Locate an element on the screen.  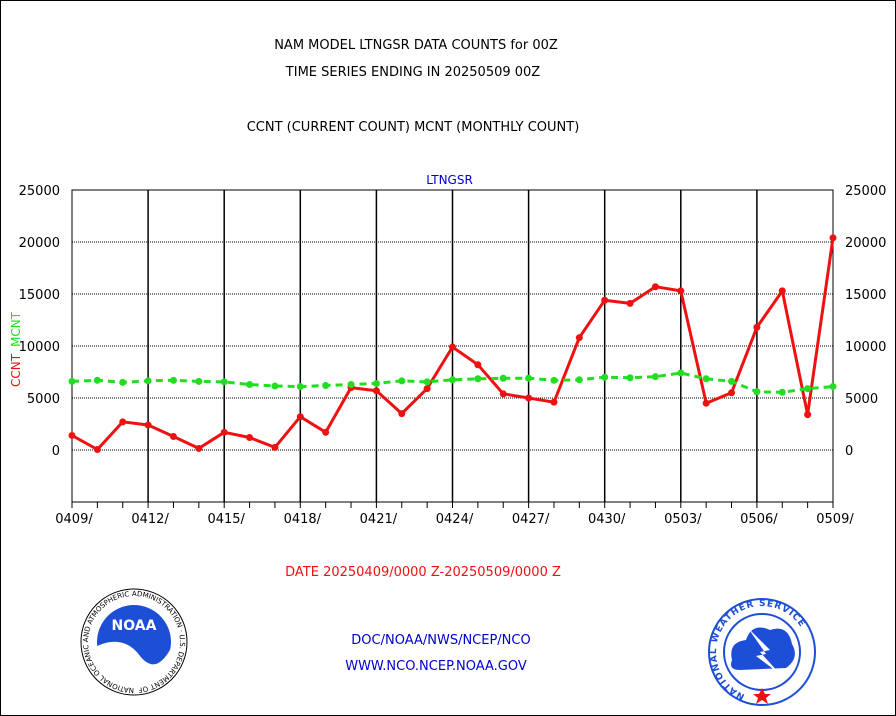
x-tick-label: 0412/ is located at coordinates (150, 519).